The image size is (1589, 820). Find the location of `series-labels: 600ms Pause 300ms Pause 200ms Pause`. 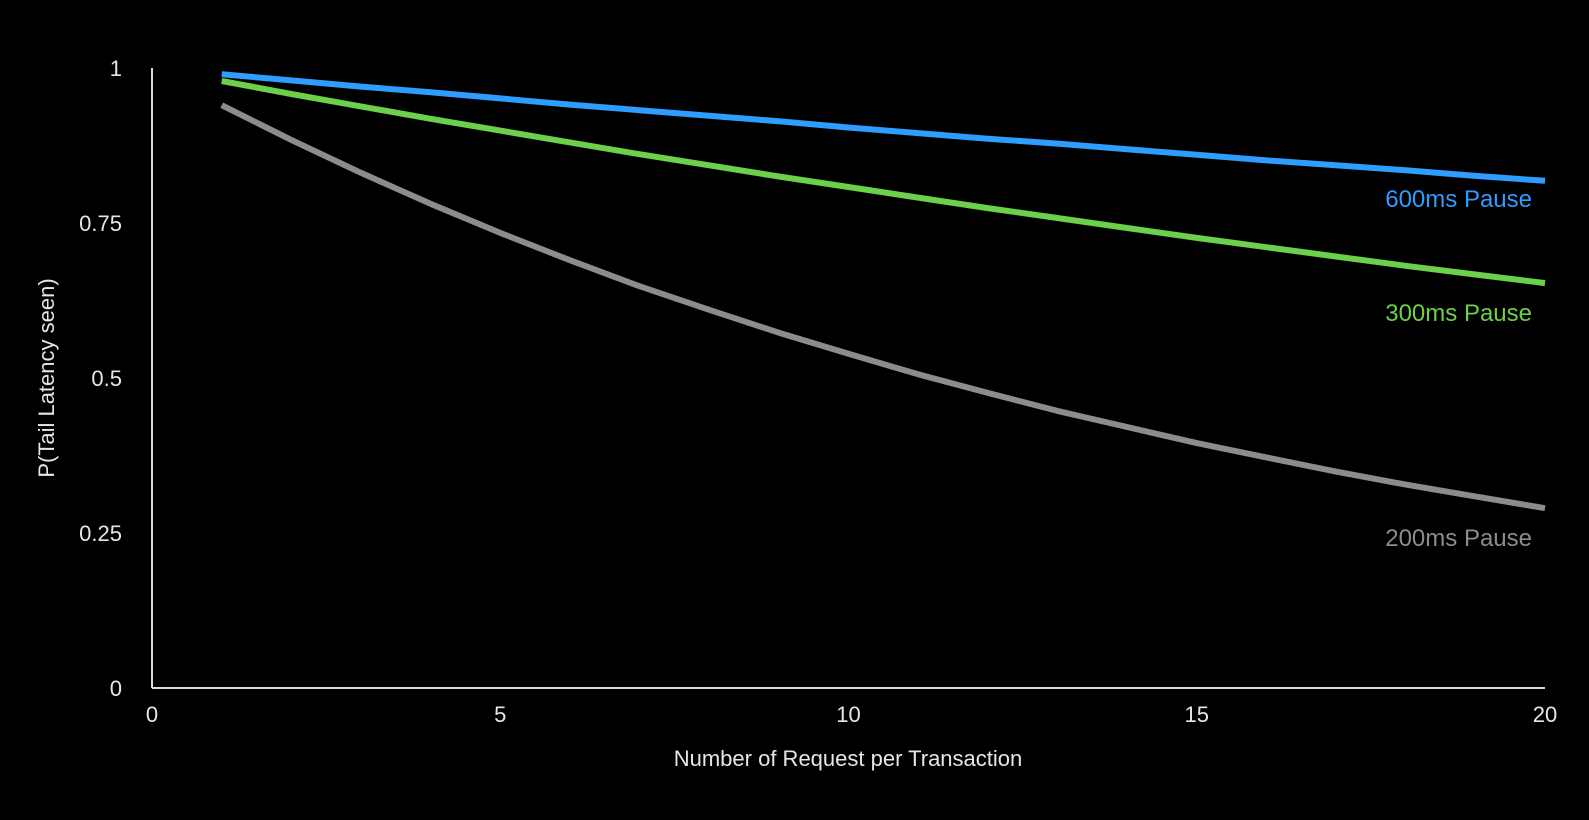

series-labels: 600ms Pause 300ms Pause 200ms Pause is located at coordinates (1458, 369).